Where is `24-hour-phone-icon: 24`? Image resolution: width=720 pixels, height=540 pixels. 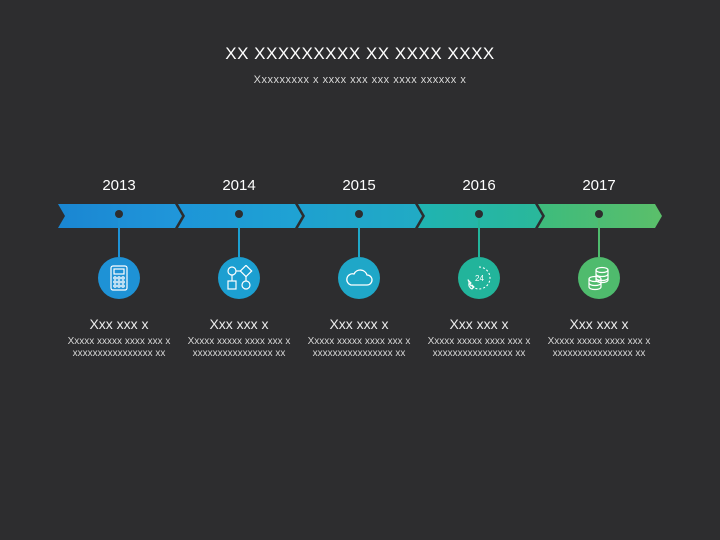 24-hour-phone-icon: 24 is located at coordinates (479, 278).